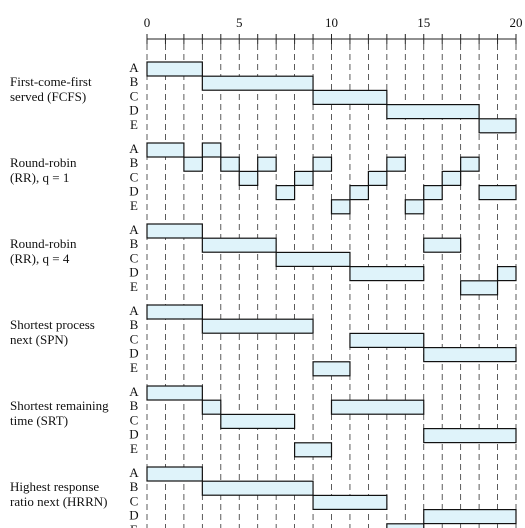  Describe the element at coordinates (52, 324) in the screenshot. I see `policy-label: Shortest process` at that location.